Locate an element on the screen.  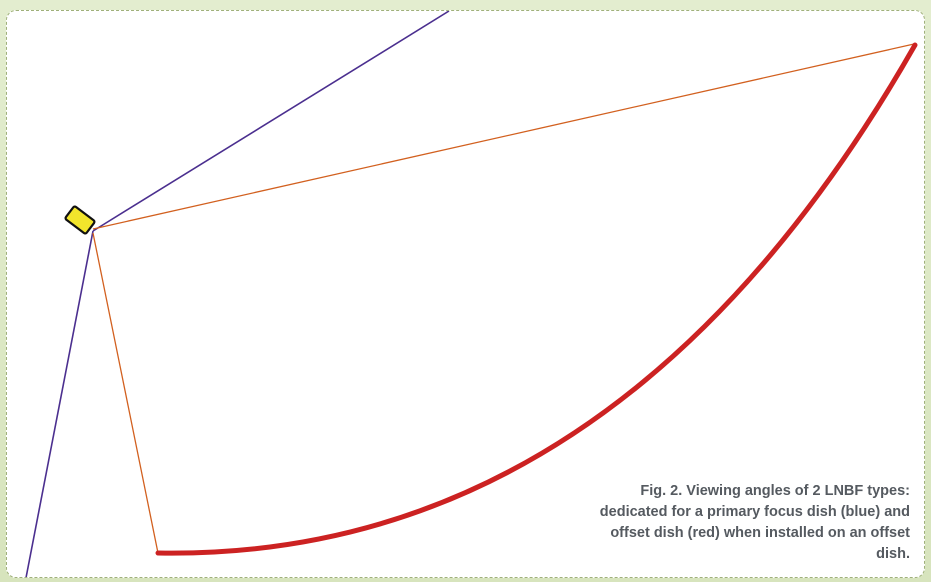
offset-lower-line is located at coordinates (125, 393).